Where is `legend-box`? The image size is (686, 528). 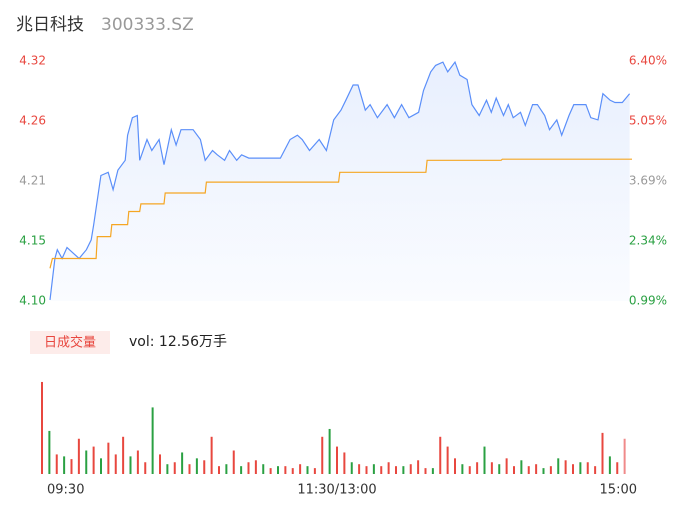
legend-box is located at coordinates (70, 342).